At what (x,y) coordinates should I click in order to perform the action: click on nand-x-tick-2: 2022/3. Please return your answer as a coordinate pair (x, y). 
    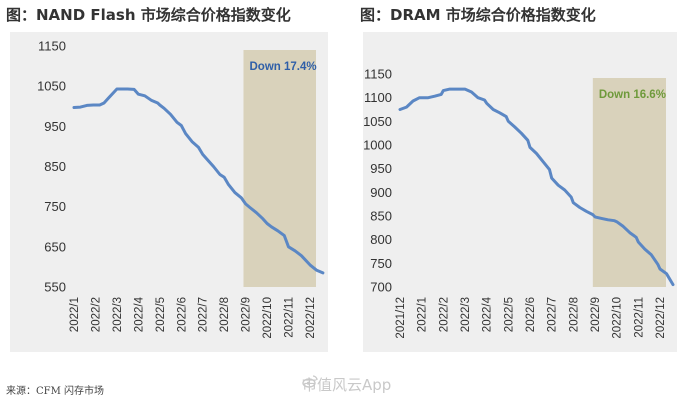
    Looking at the image, I should click on (118, 314).